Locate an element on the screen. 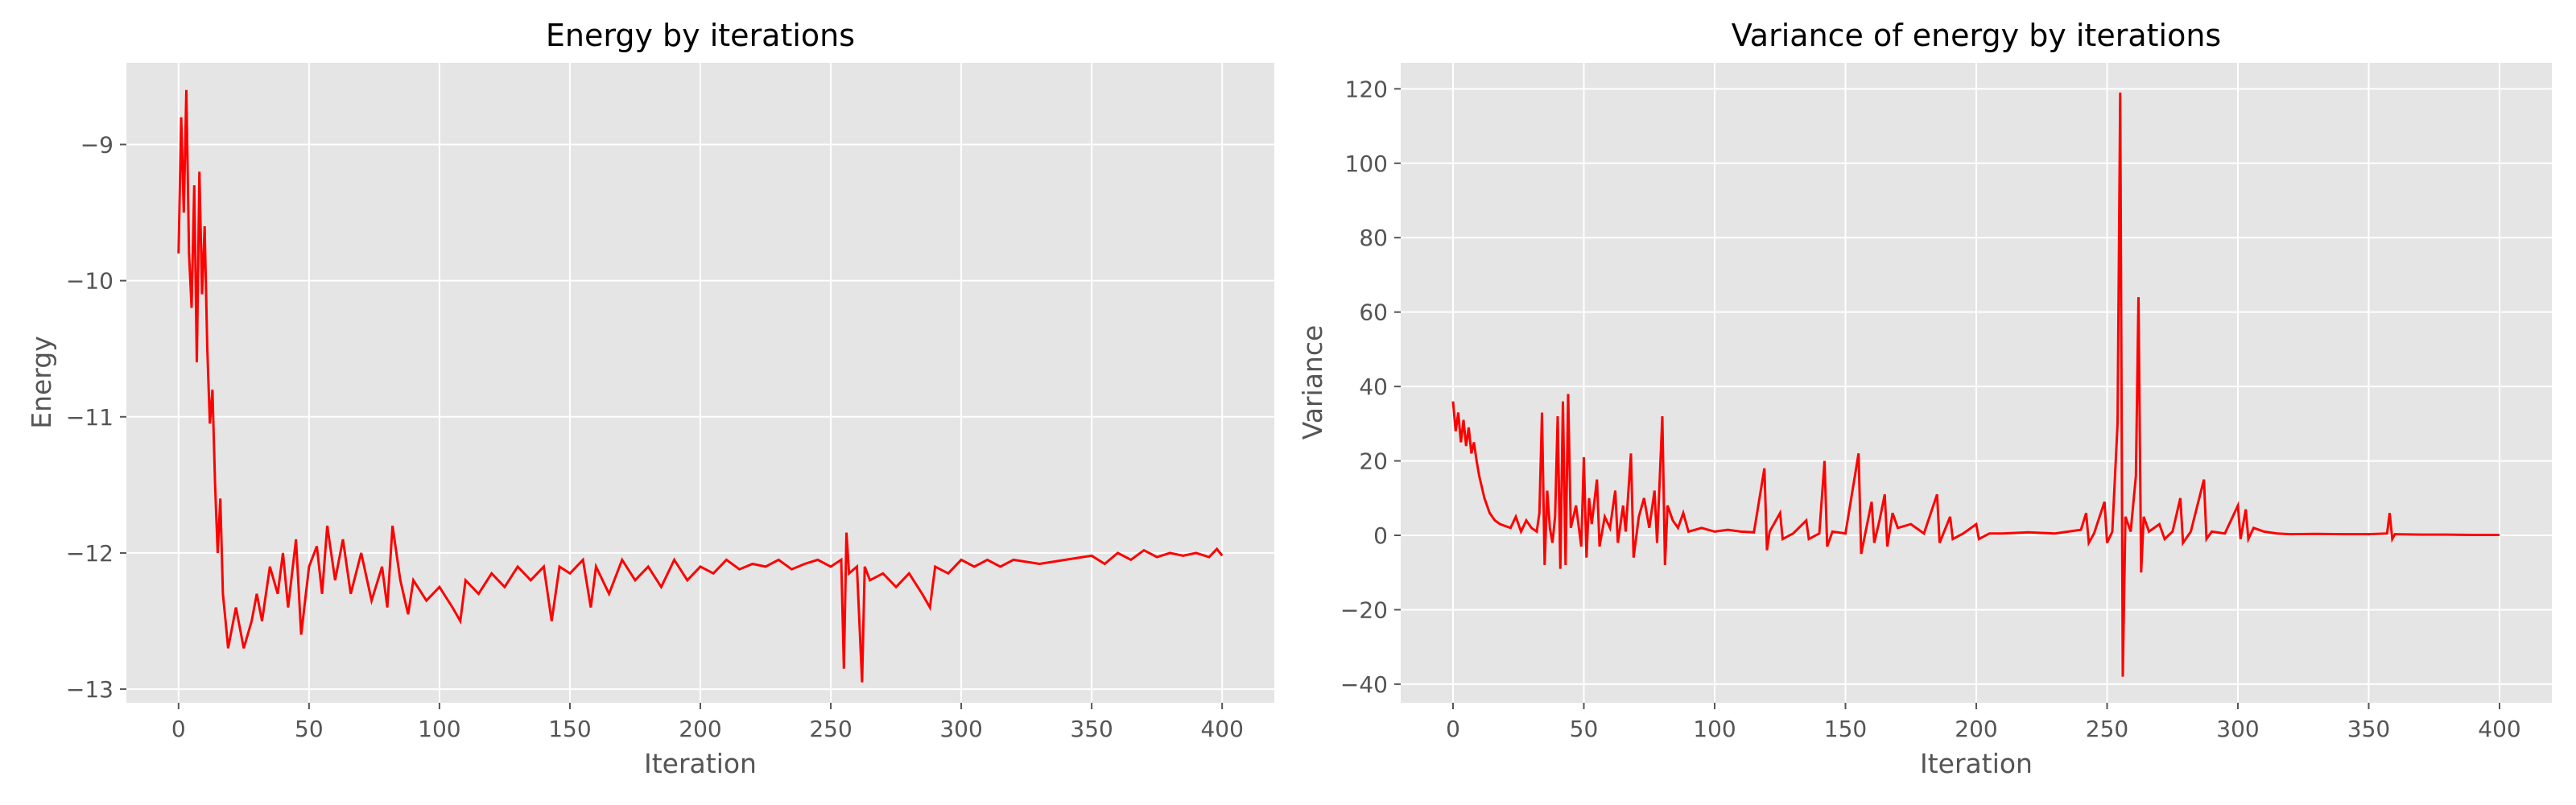 Image resolution: width=2576 pixels, height=805 pixels. energy-x-tick-label: 150 is located at coordinates (569, 729).